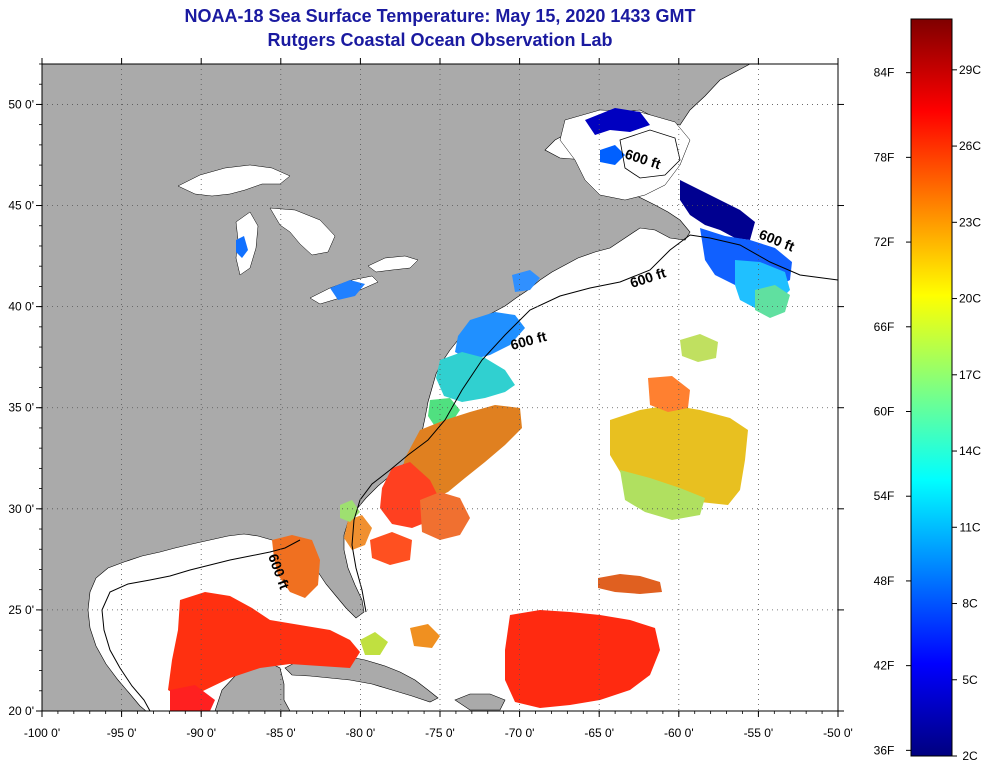 The image size is (984, 770). What do you see at coordinates (201, 733) in the screenshot?
I see `lon-label: -90 0'` at bounding box center [201, 733].